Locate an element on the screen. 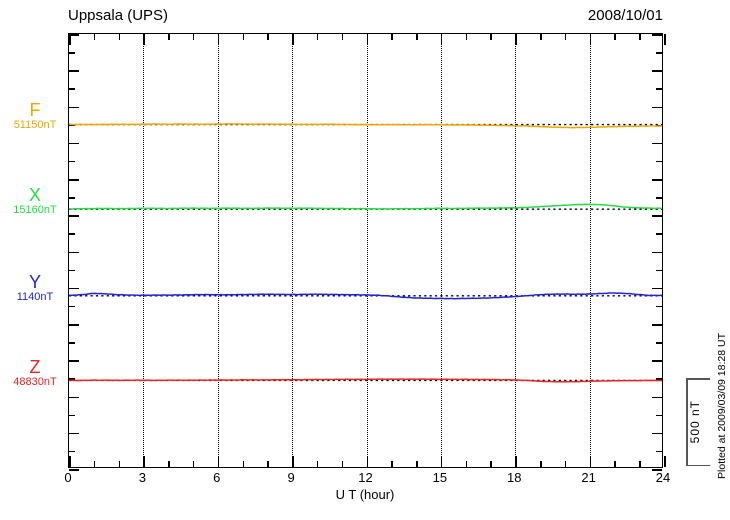 The width and height of the screenshot is (730, 520). component-baseline-y: 1140nT is located at coordinates (35, 297).